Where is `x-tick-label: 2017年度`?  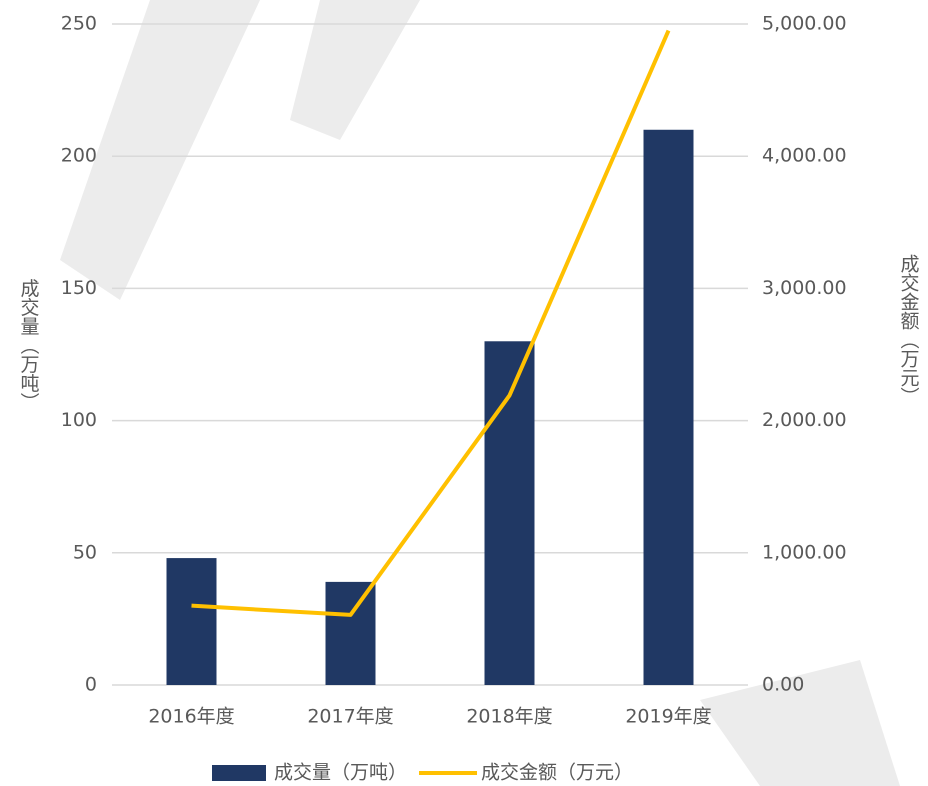 x-tick-label: 2017年度 is located at coordinates (350, 717).